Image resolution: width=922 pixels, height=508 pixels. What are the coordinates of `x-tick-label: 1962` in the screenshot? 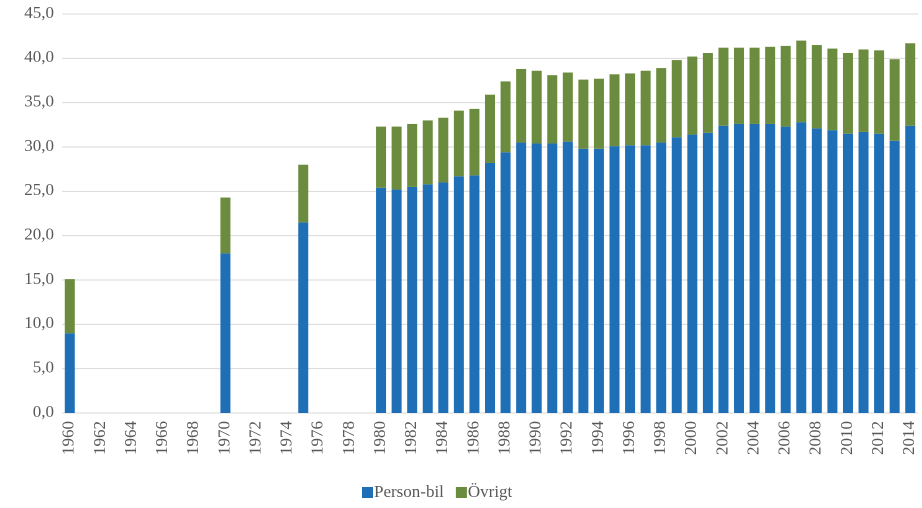 It's located at (99, 438).